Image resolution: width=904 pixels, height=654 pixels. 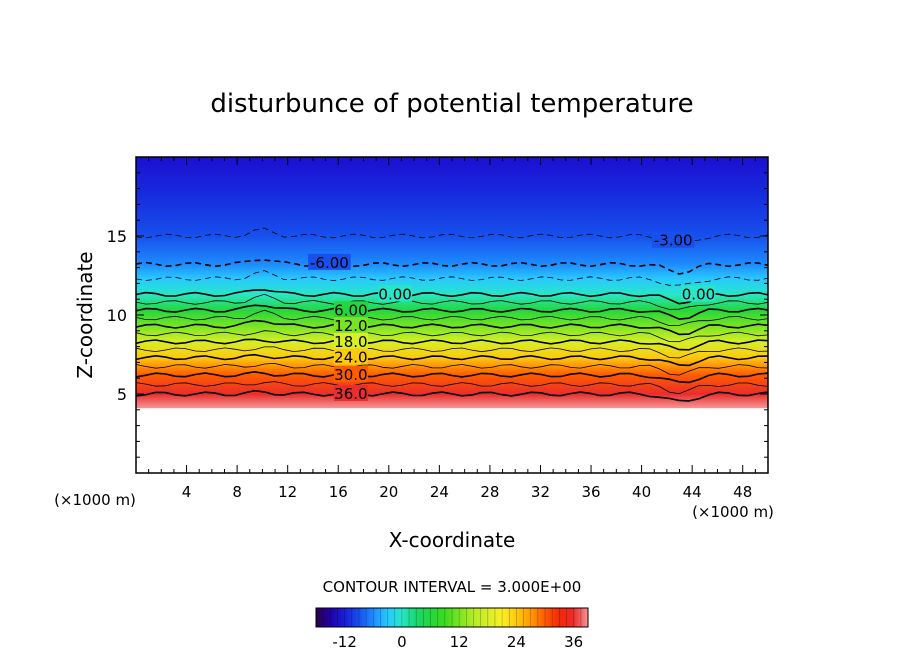 What do you see at coordinates (287, 492) in the screenshot?
I see `x-tick-label: 12` at bounding box center [287, 492].